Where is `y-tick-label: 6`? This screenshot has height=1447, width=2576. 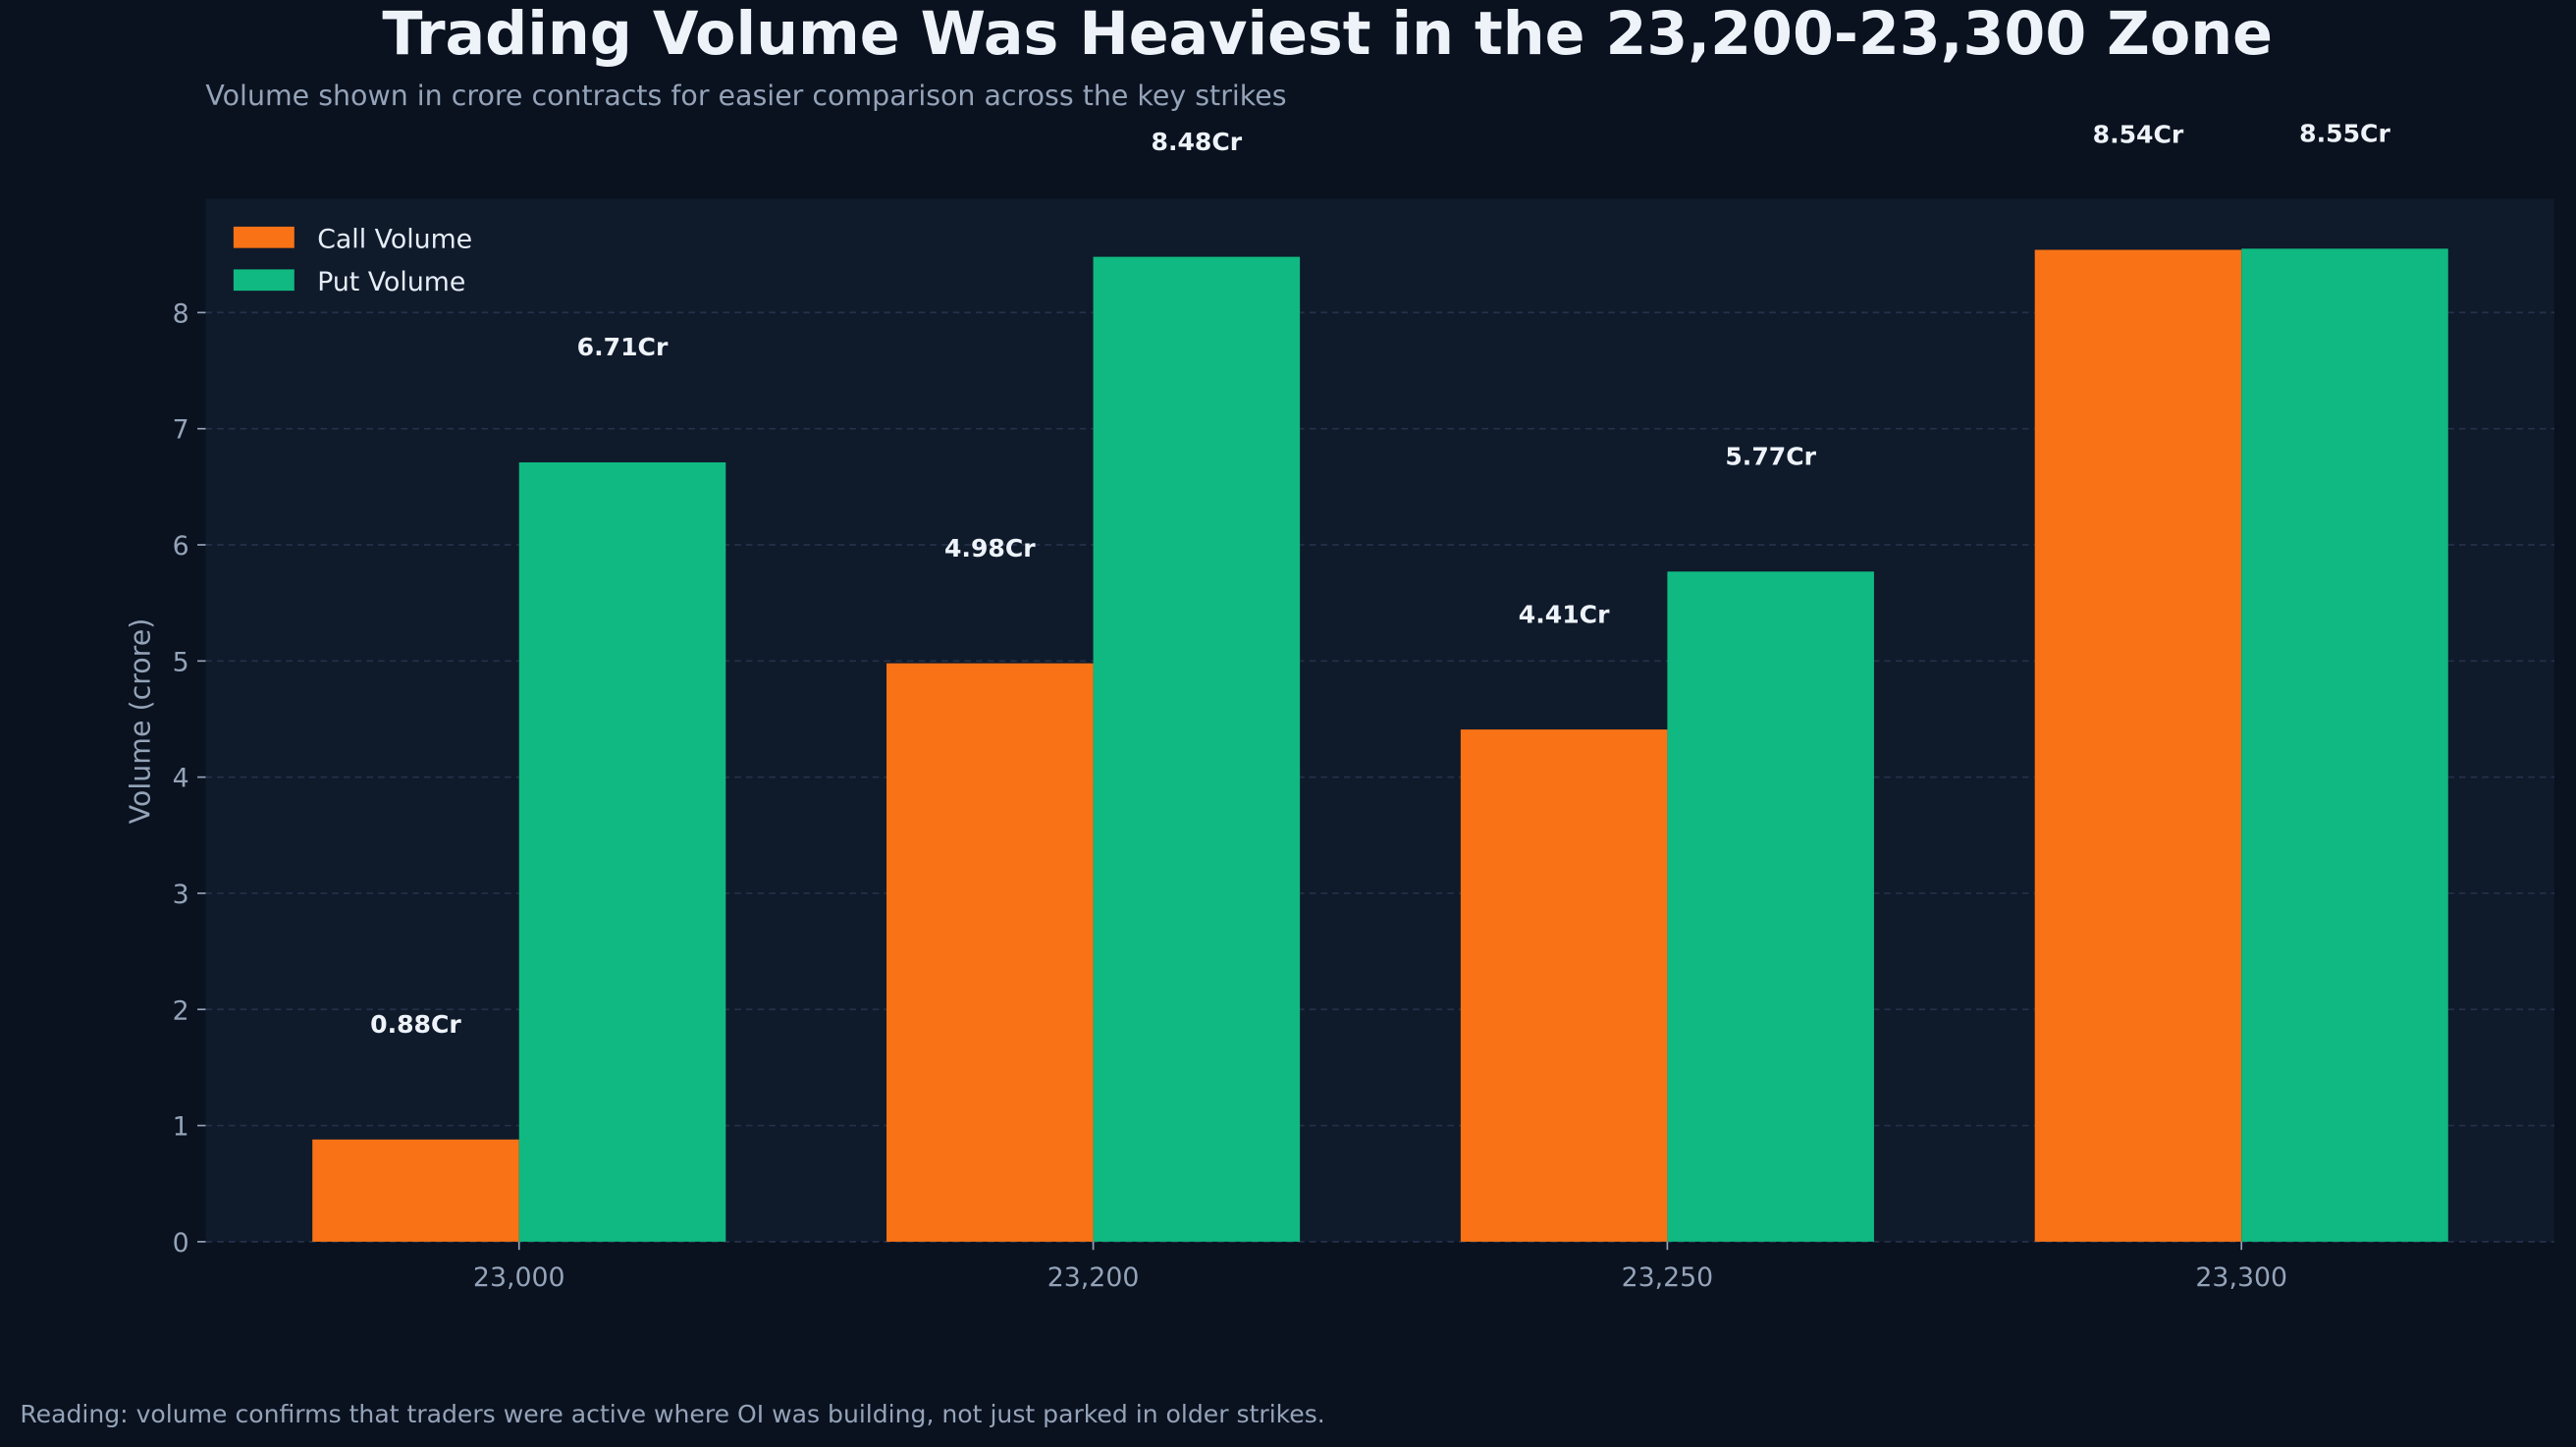
y-tick-label: 6 is located at coordinates (181, 546).